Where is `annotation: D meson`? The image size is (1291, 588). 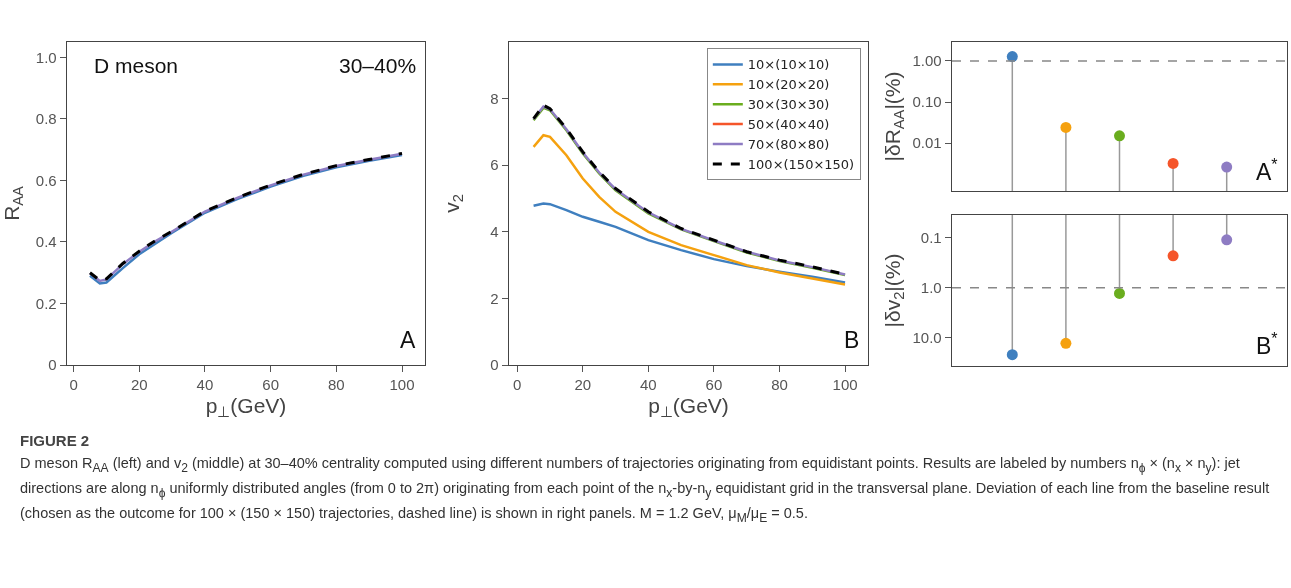
annotation: D meson is located at coordinates (136, 65).